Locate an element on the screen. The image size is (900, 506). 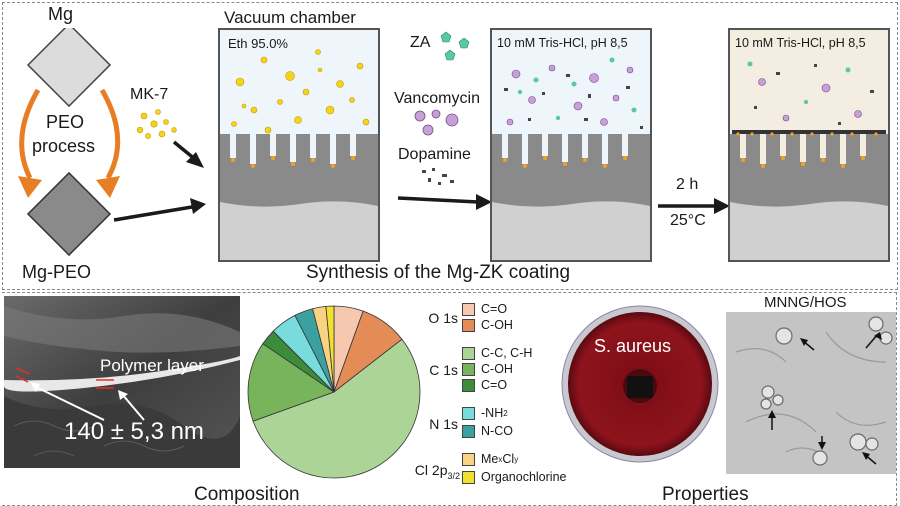
petri-dish is located at coordinates (640, 384).